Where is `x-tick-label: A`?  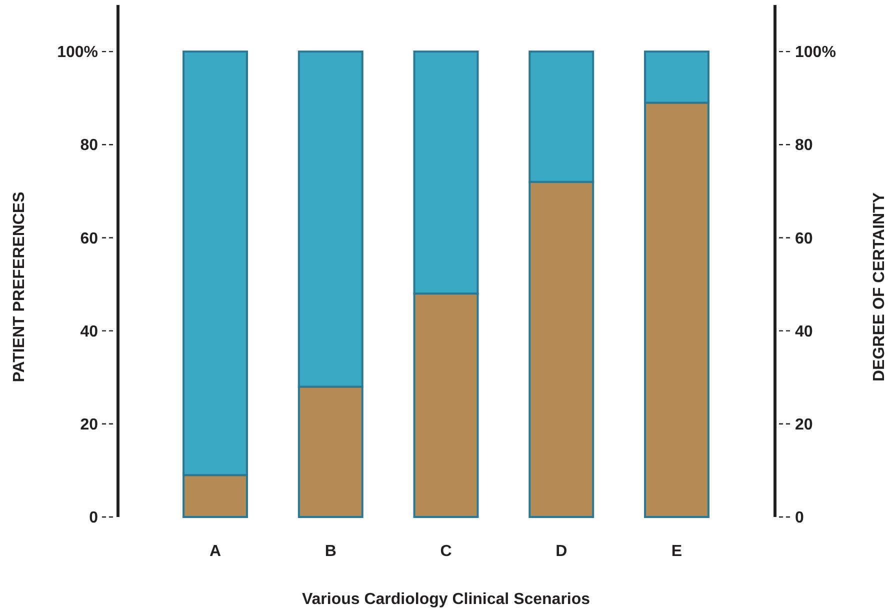 x-tick-label: A is located at coordinates (215, 551).